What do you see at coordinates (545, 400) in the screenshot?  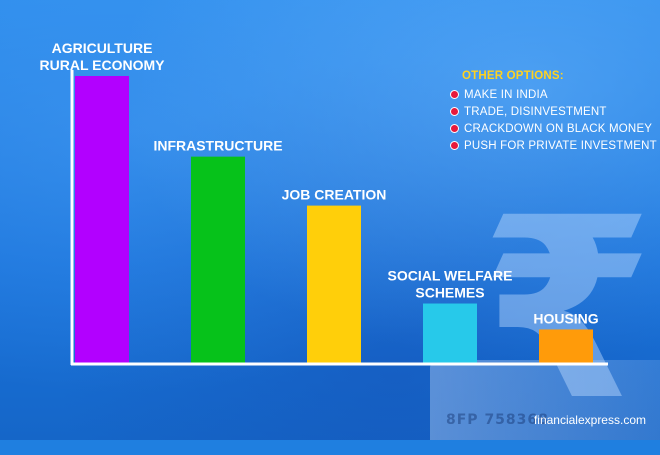 I see `banknote-graphic` at bounding box center [545, 400].